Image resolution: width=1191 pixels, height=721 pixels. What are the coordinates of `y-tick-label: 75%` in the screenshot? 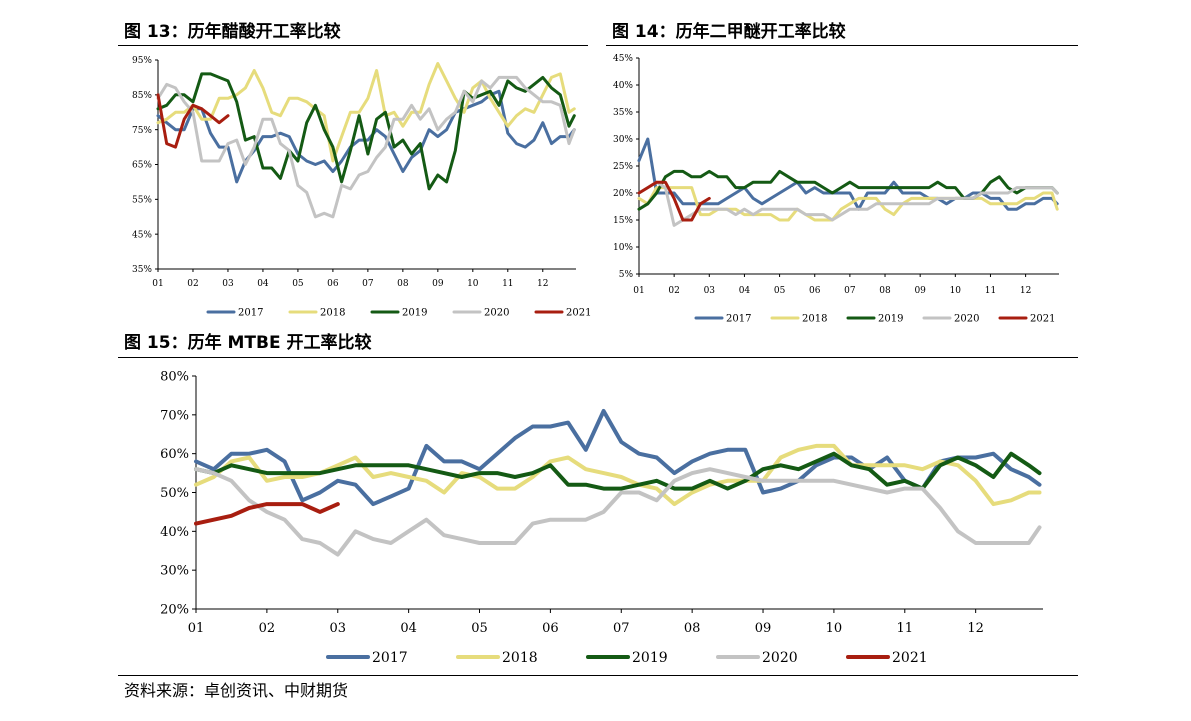 It's located at (142, 131).